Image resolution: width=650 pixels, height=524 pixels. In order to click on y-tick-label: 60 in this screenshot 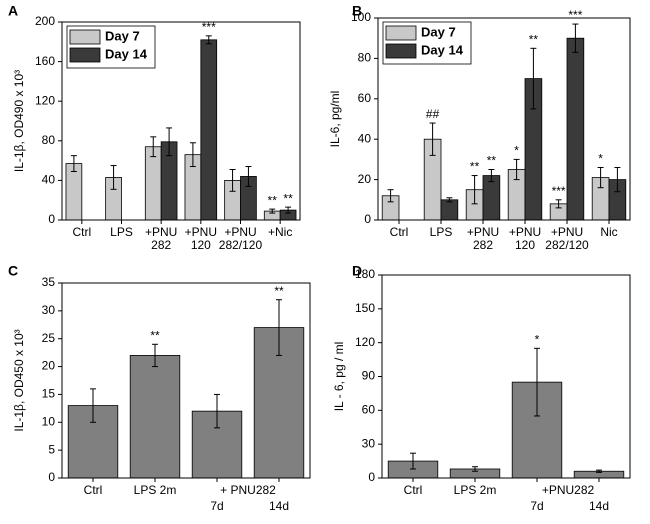, I will do `click(365, 98)`.